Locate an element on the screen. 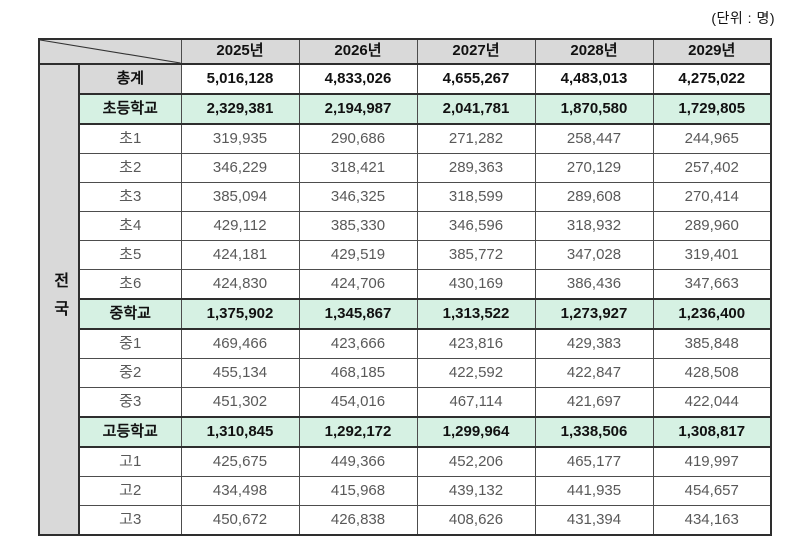  value-cell-h2-2029년: 454,657 is located at coordinates (712, 491).